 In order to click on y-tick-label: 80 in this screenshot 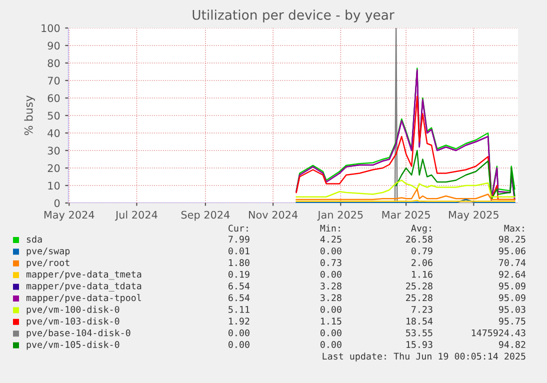, I will do `click(54, 63)`.